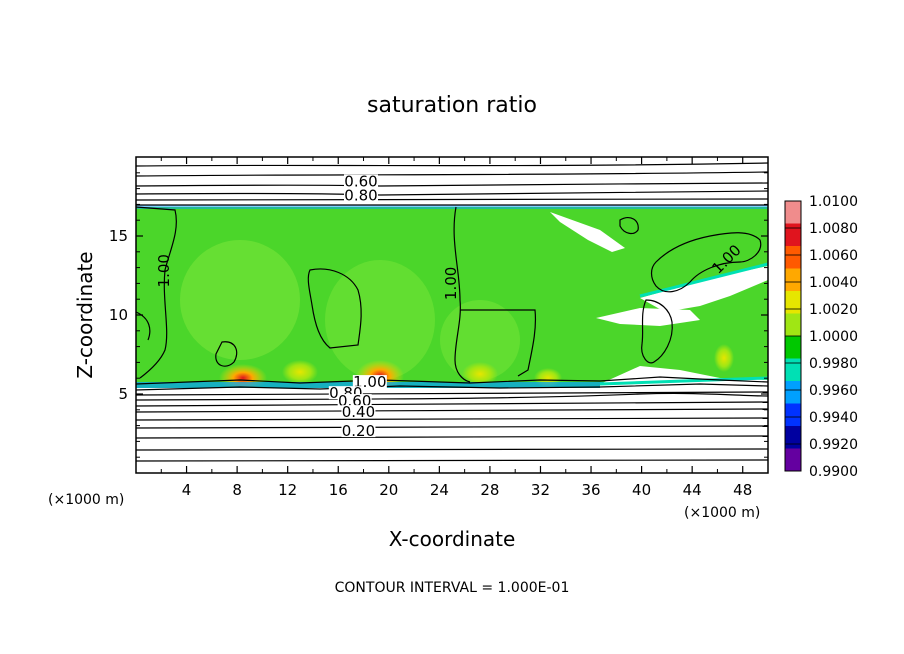 Image resolution: width=904 pixels, height=654 pixels. What do you see at coordinates (123, 394) in the screenshot?
I see `y-tick-label: 5` at bounding box center [123, 394].